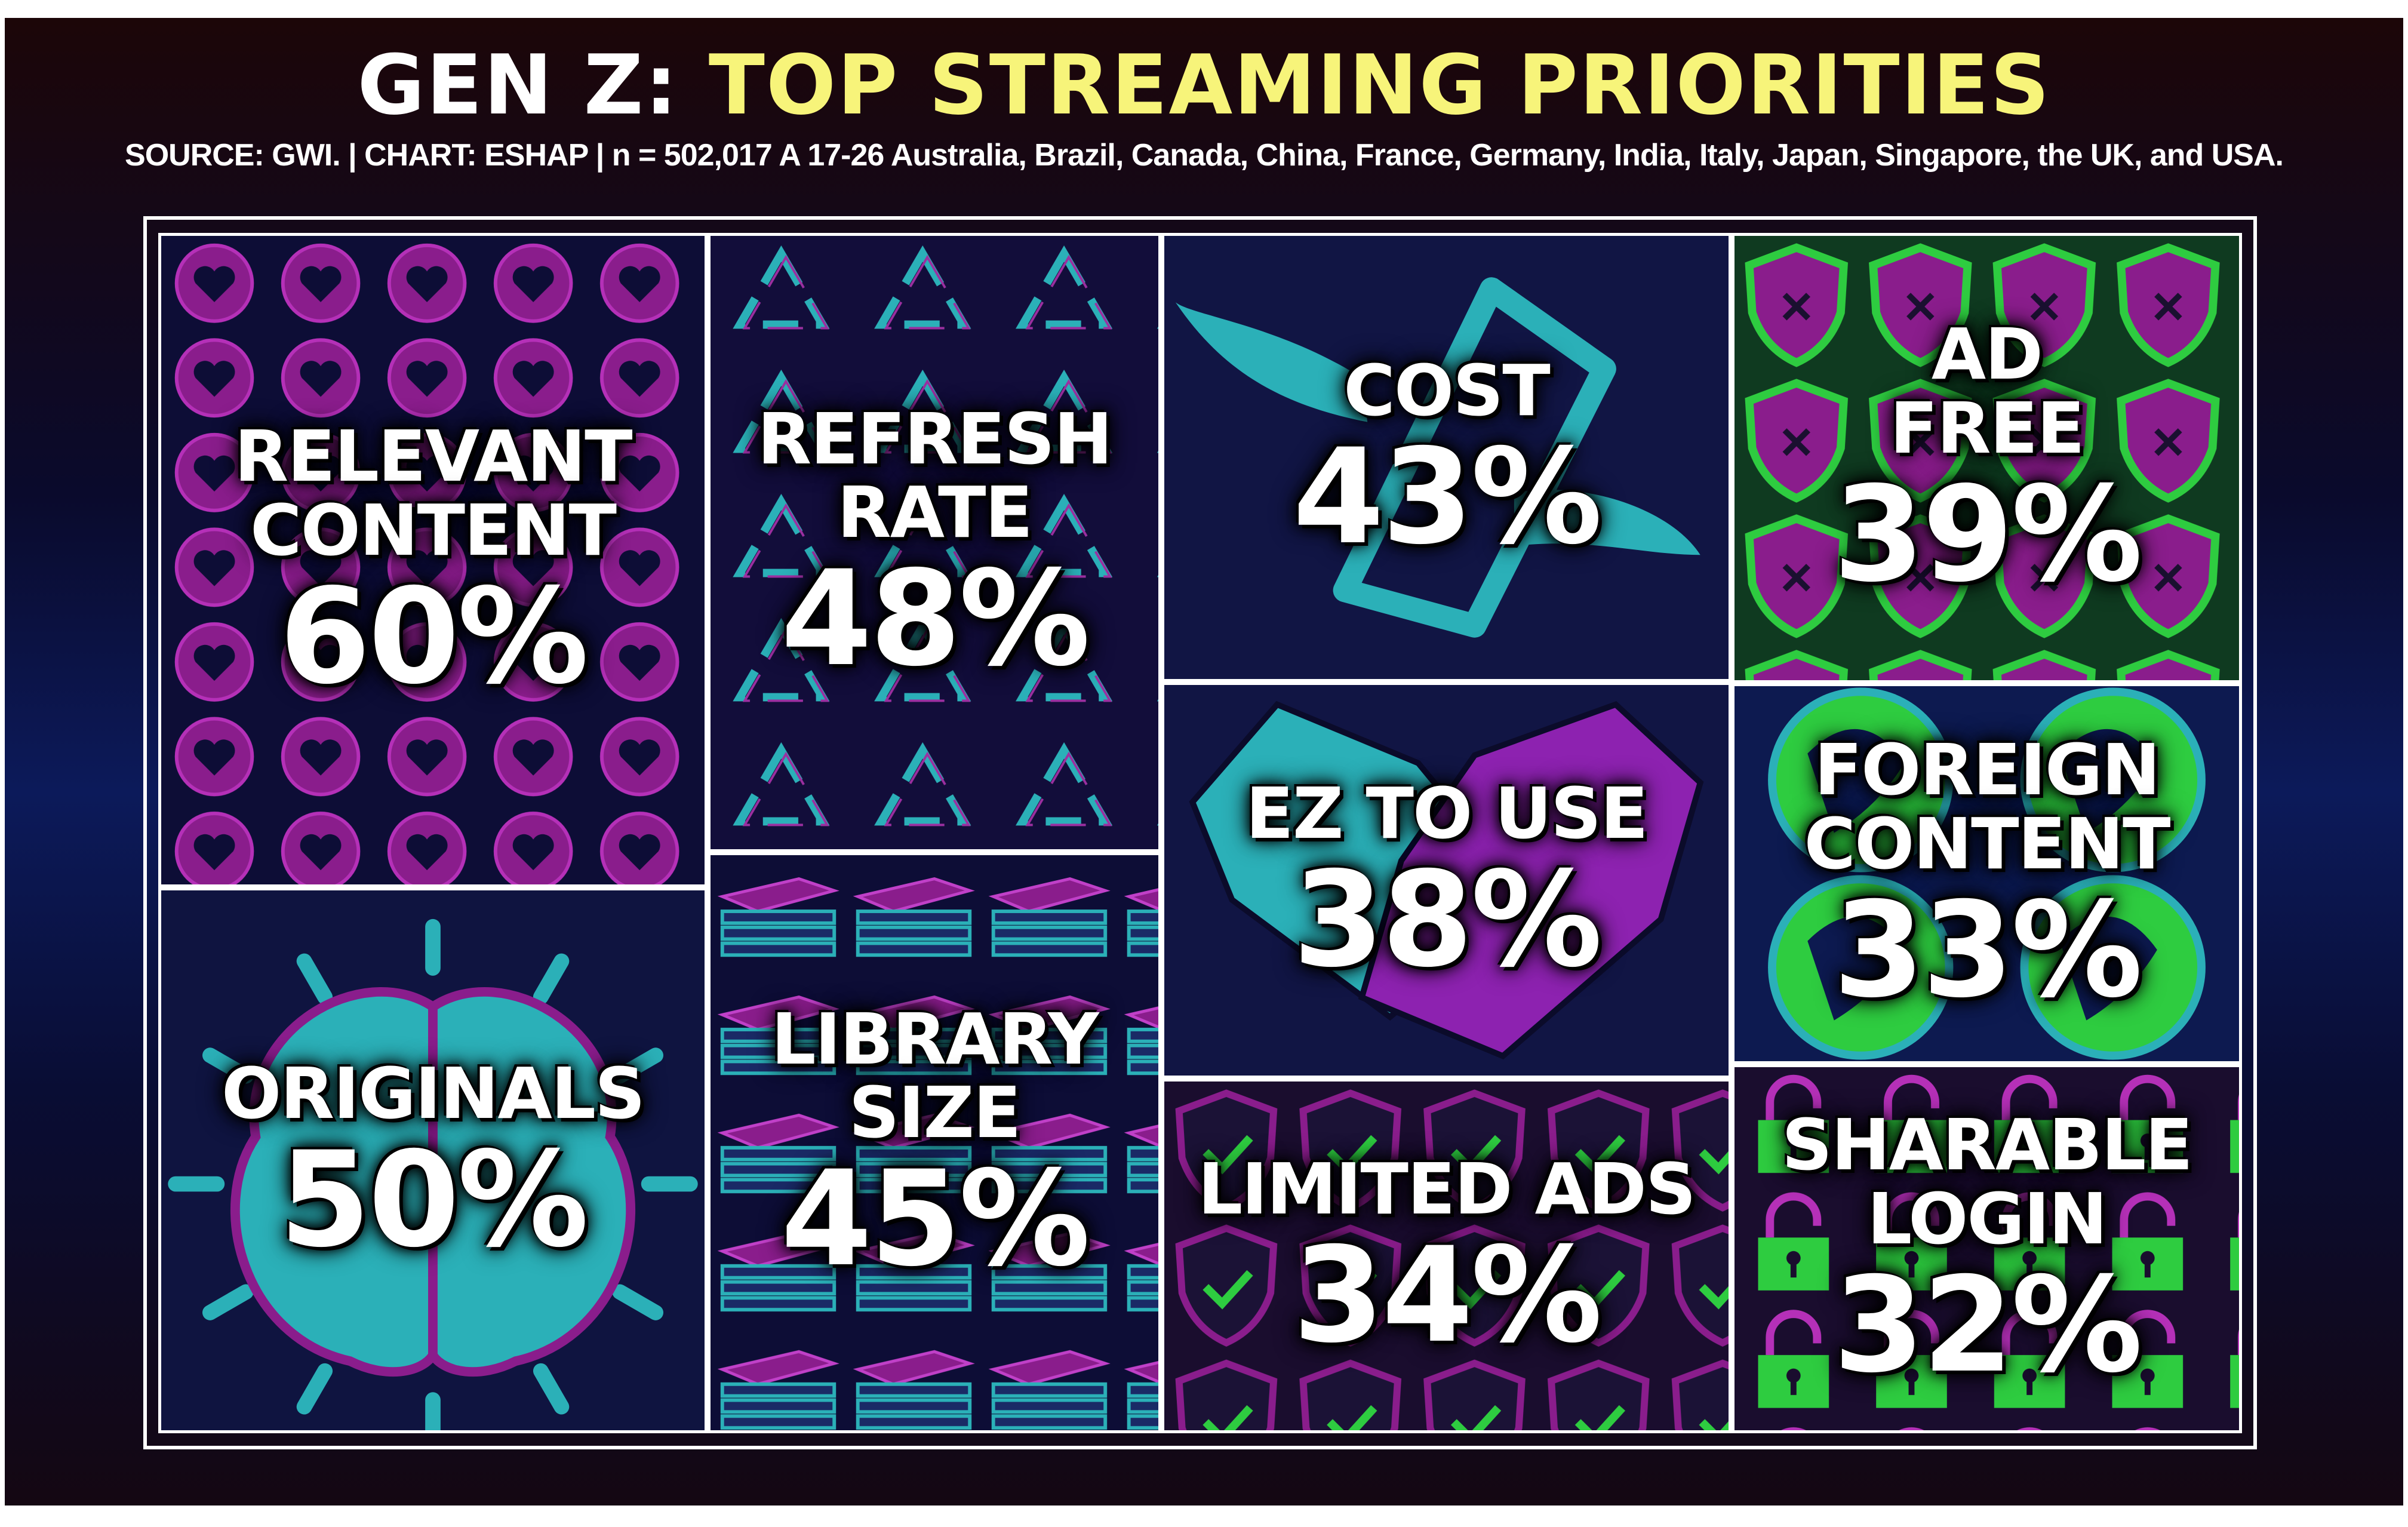 This screenshot has height=1527, width=2408. What do you see at coordinates (1987, 354) in the screenshot?
I see `category-label: AD` at bounding box center [1987, 354].